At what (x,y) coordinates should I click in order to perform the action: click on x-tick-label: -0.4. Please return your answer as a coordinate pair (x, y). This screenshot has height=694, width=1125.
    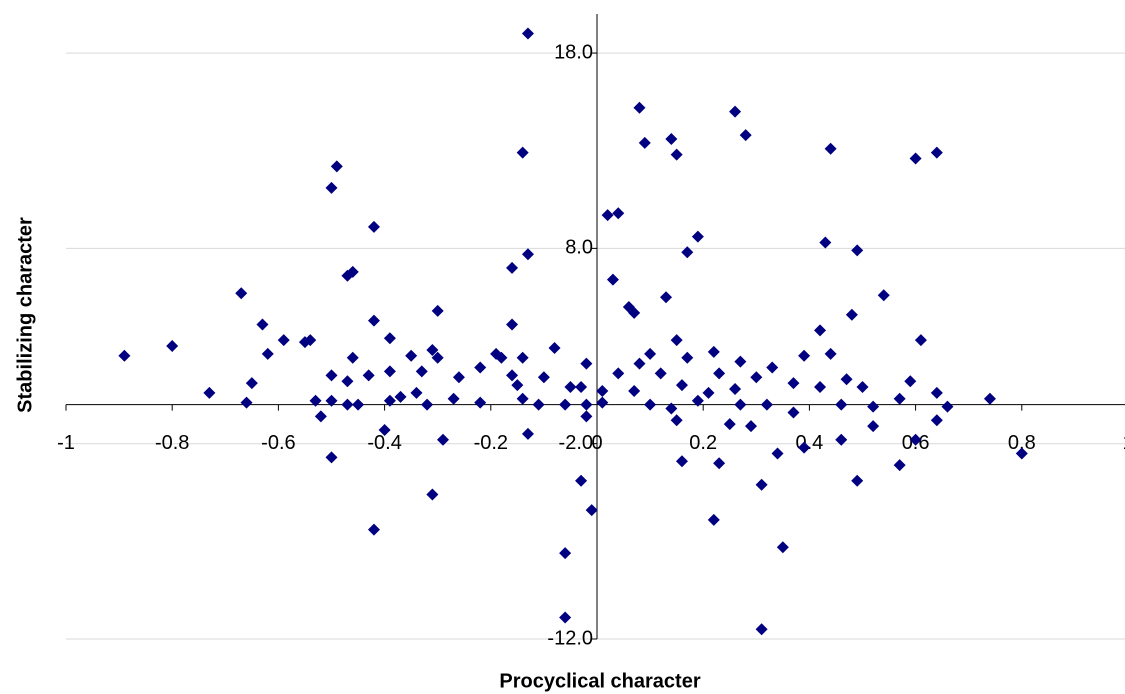
    Looking at the image, I should click on (384, 443).